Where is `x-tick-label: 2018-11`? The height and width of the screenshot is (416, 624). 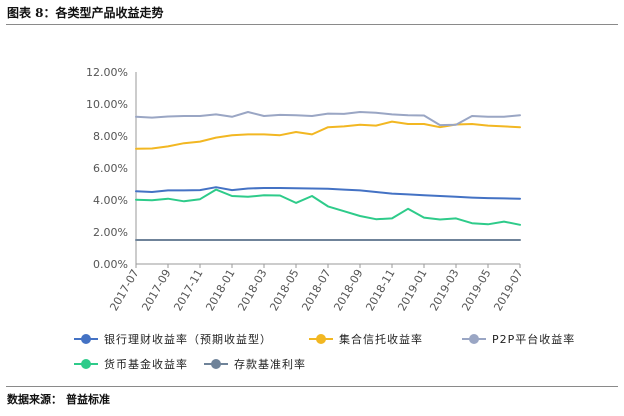
x-tick-label: 2018-11 is located at coordinates (380, 290).